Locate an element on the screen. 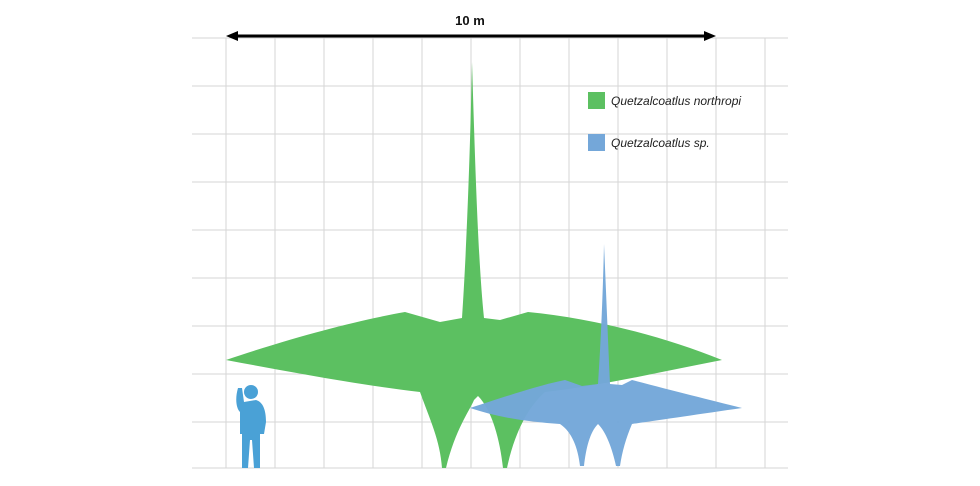 This screenshot has width=980, height=486. scale-bar-label: 10 m is located at coordinates (470, 20).